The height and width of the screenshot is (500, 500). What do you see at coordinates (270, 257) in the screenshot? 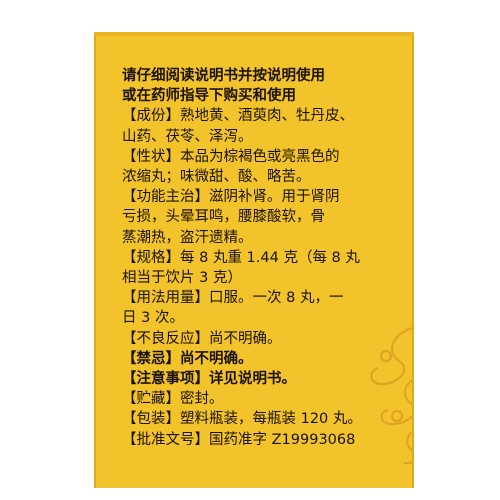
I see `section-text: 每 8 丸重 1.44 克（每 8 丸` at bounding box center [270, 257].